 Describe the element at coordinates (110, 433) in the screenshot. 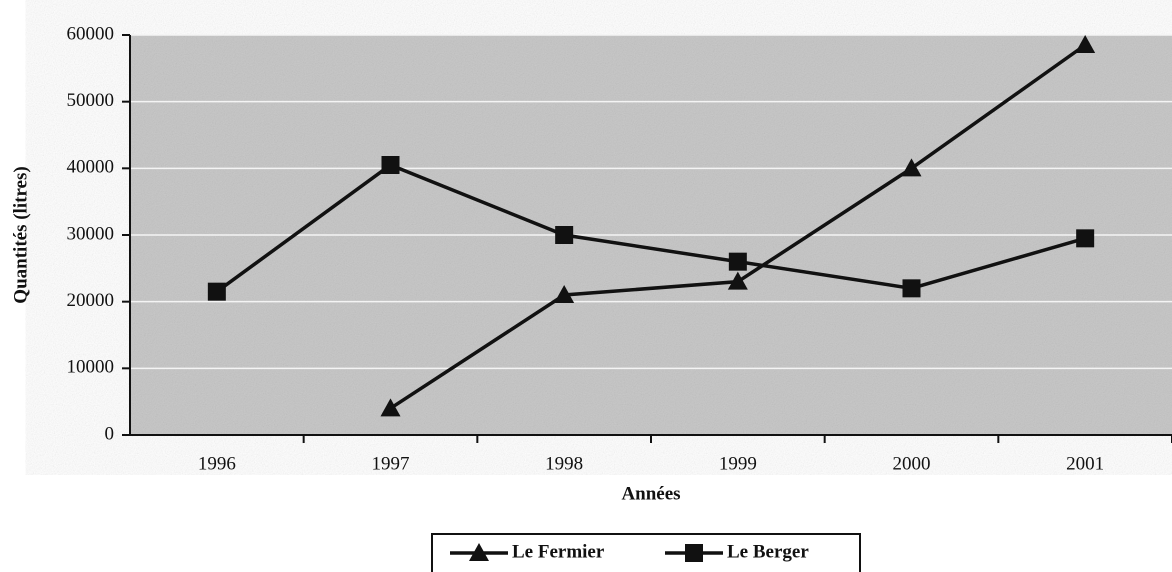

I see `y-tick-label: 0` at that location.